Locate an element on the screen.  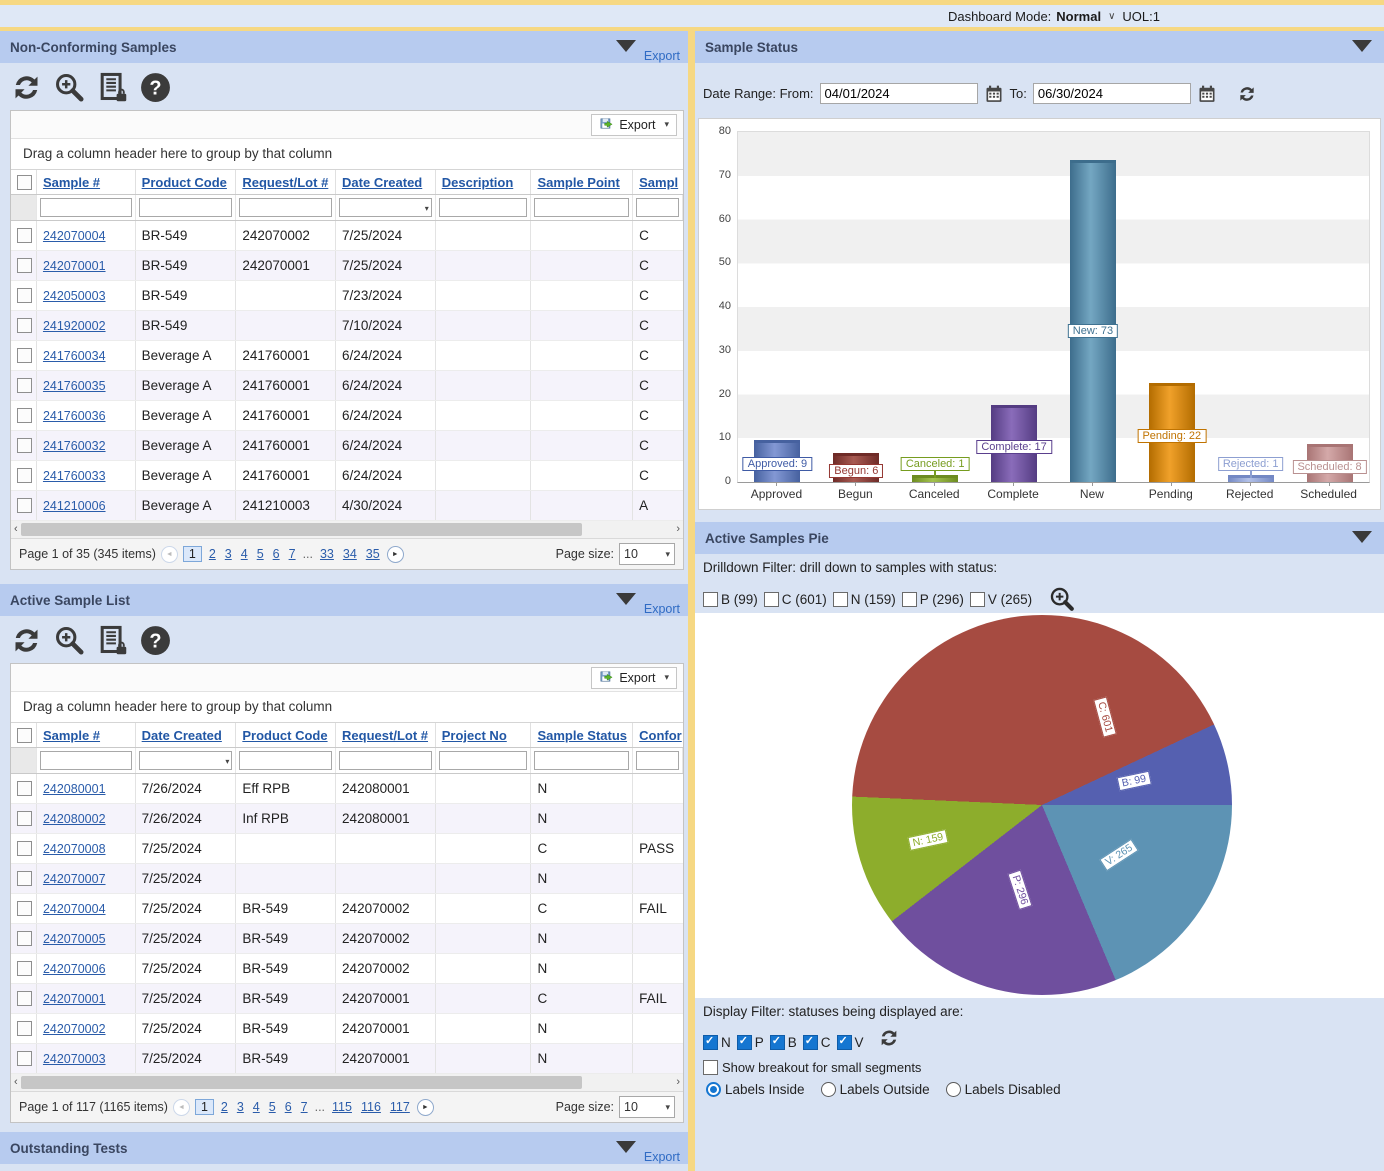
date-to-input is located at coordinates (1111, 93).